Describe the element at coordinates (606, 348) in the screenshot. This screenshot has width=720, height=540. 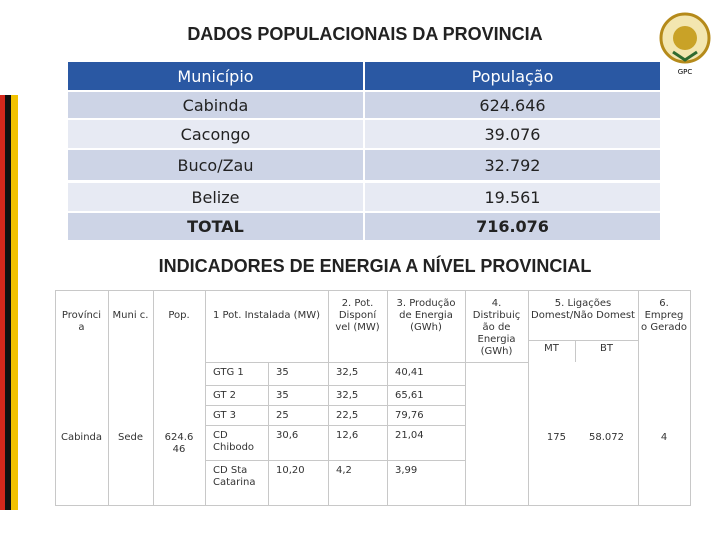
I see `subheader-cell: BT` at that location.